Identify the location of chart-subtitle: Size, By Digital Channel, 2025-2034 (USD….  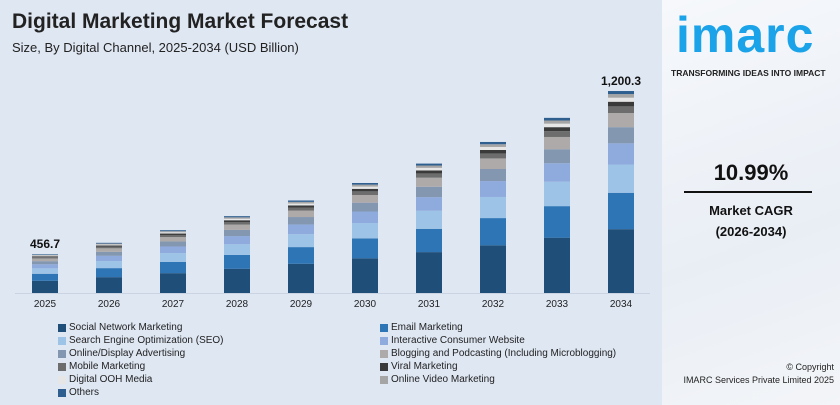
(155, 47).